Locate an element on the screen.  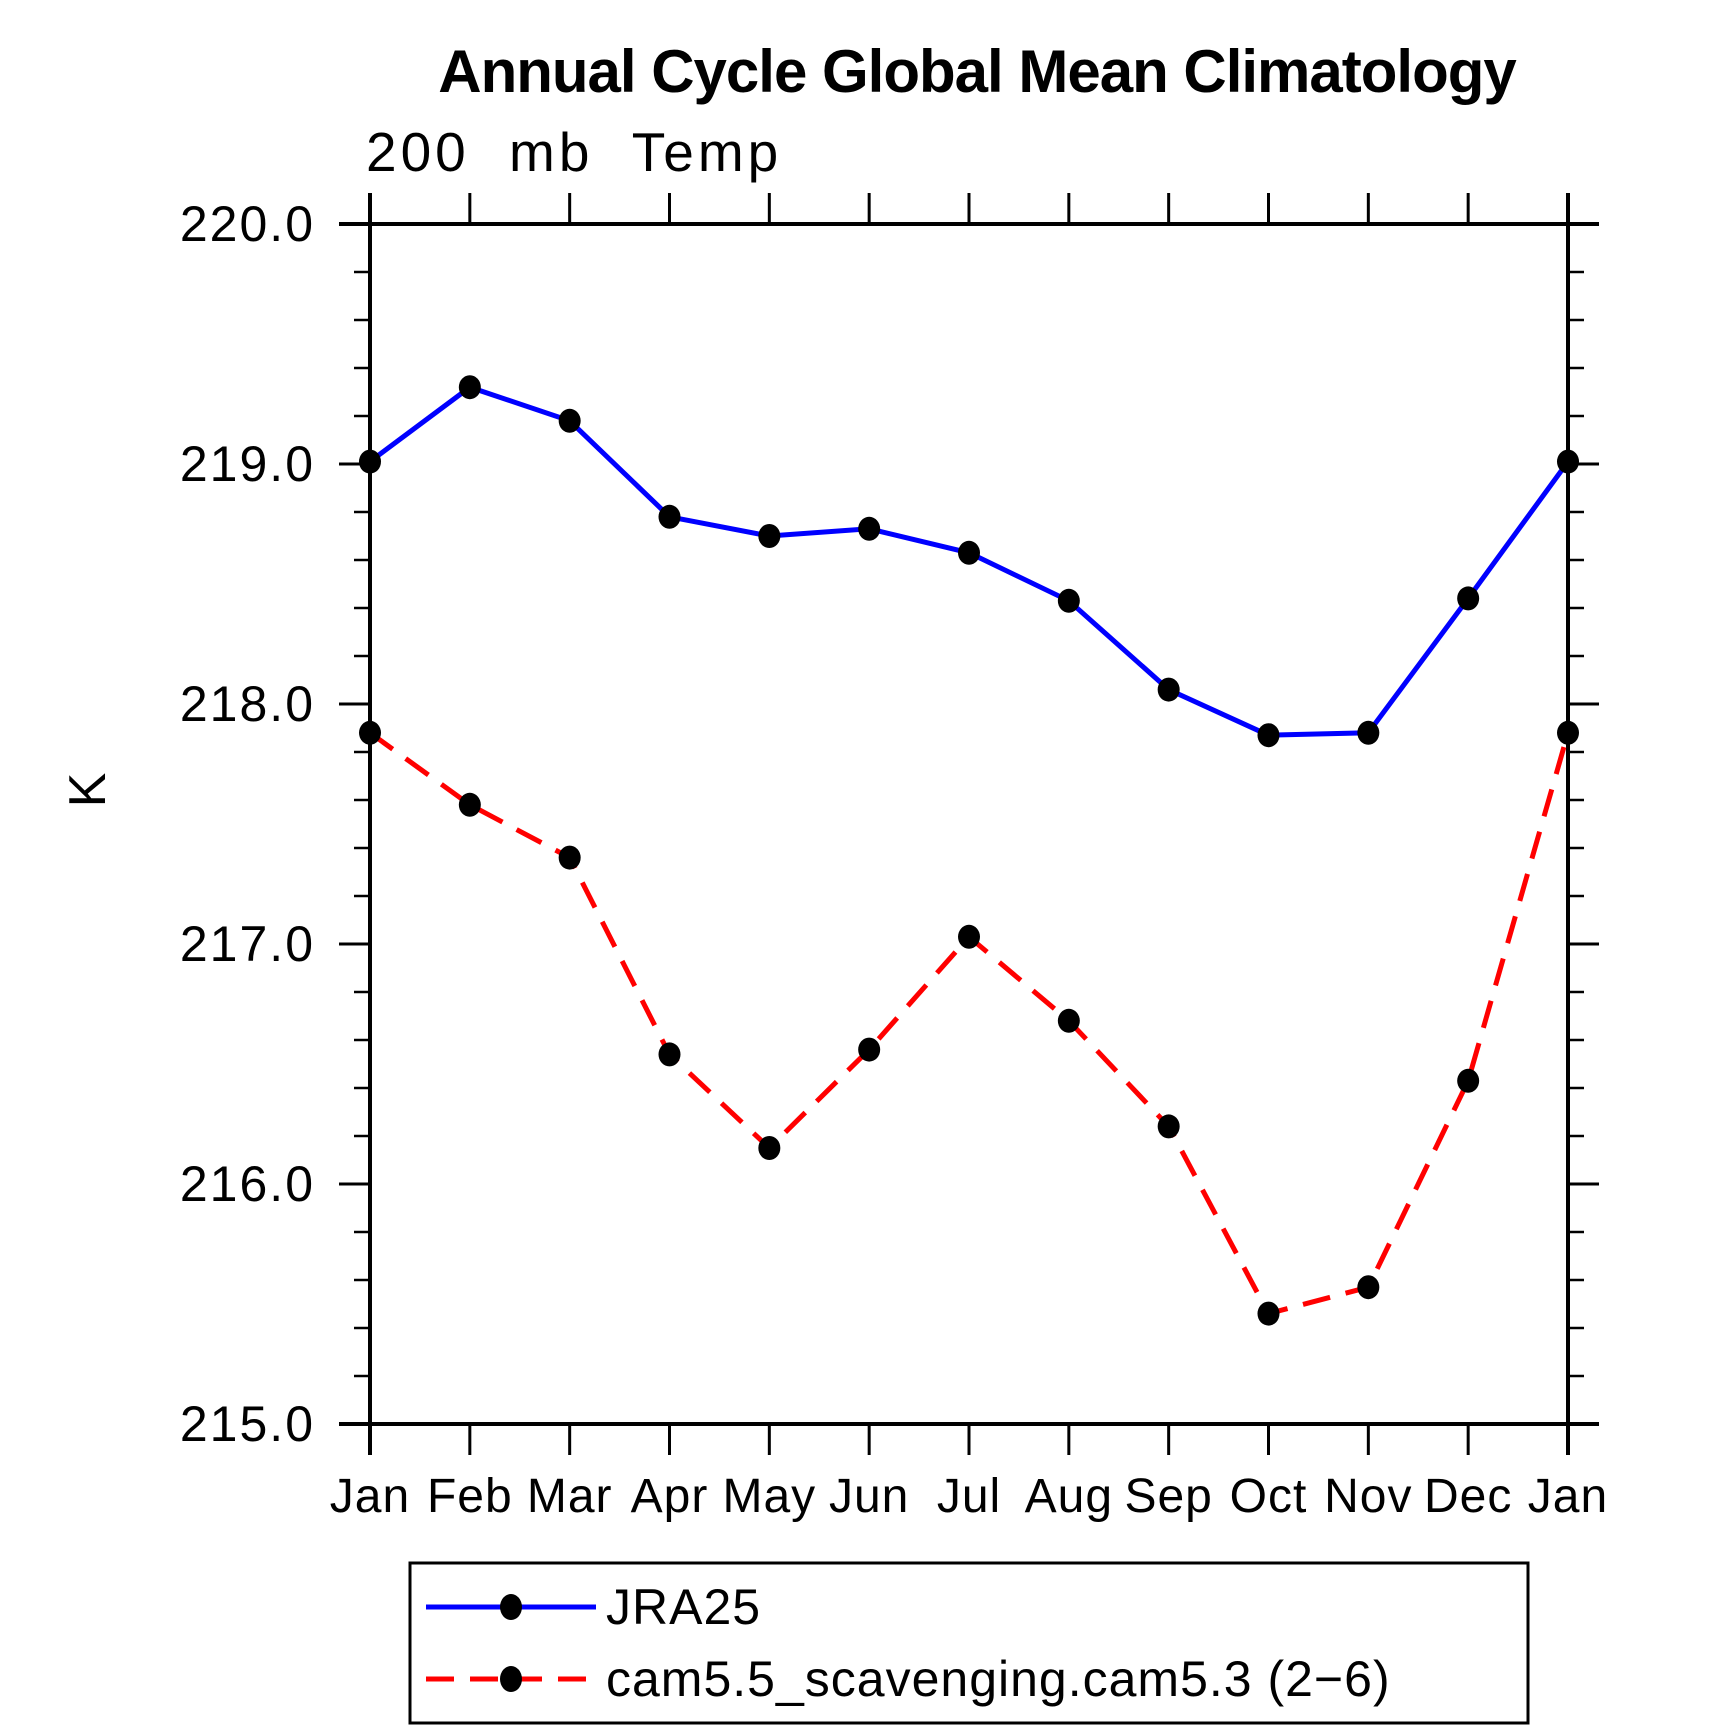
x-tick-label: Mar is located at coordinates (570, 1496).